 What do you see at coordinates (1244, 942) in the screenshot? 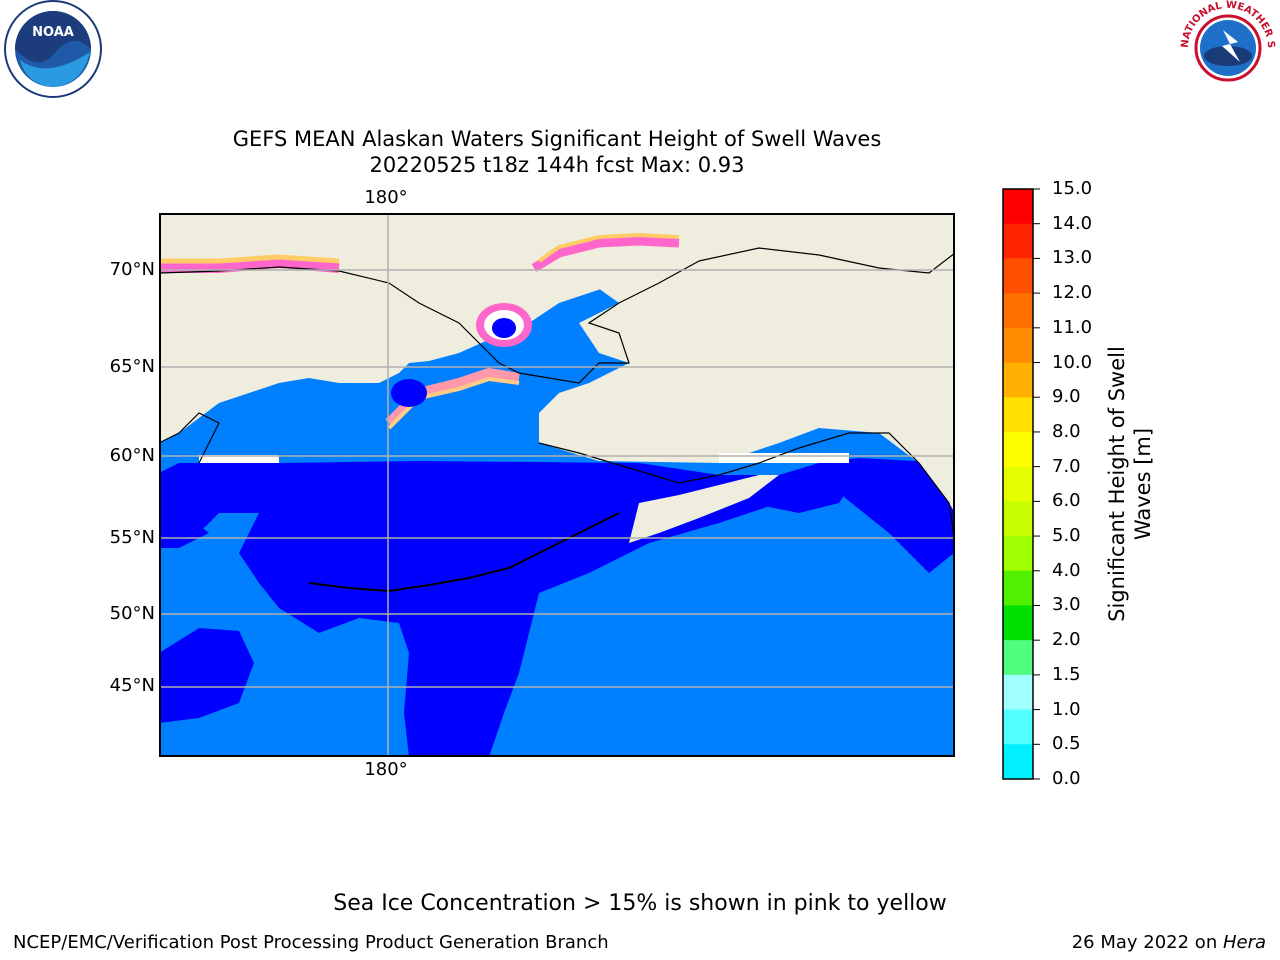
I see `footer-machine: Hera` at bounding box center [1244, 942].